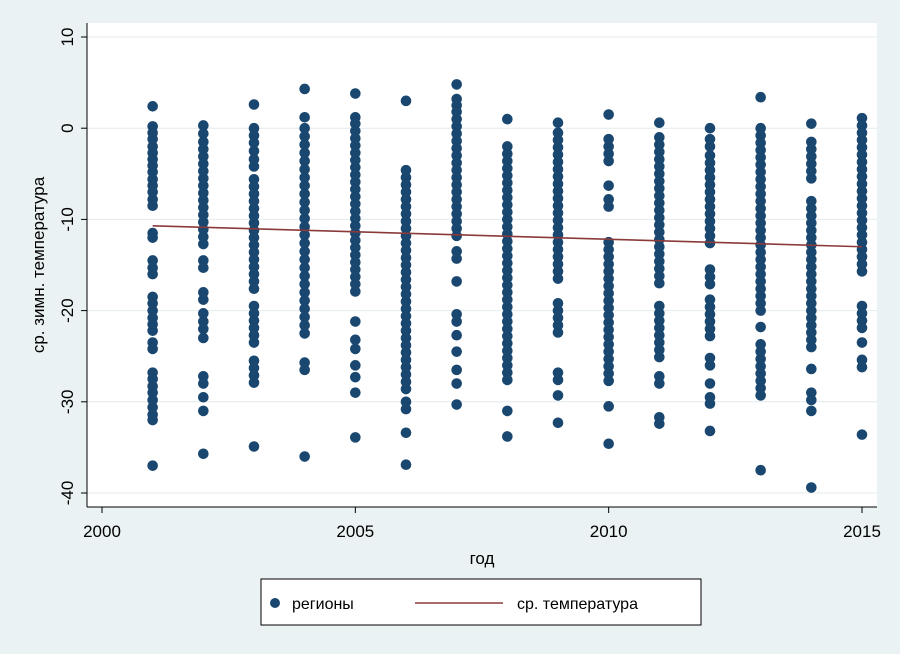 The width and height of the screenshot is (900, 654). What do you see at coordinates (67, 37) in the screenshot?
I see `y-tick-label: 10` at bounding box center [67, 37].